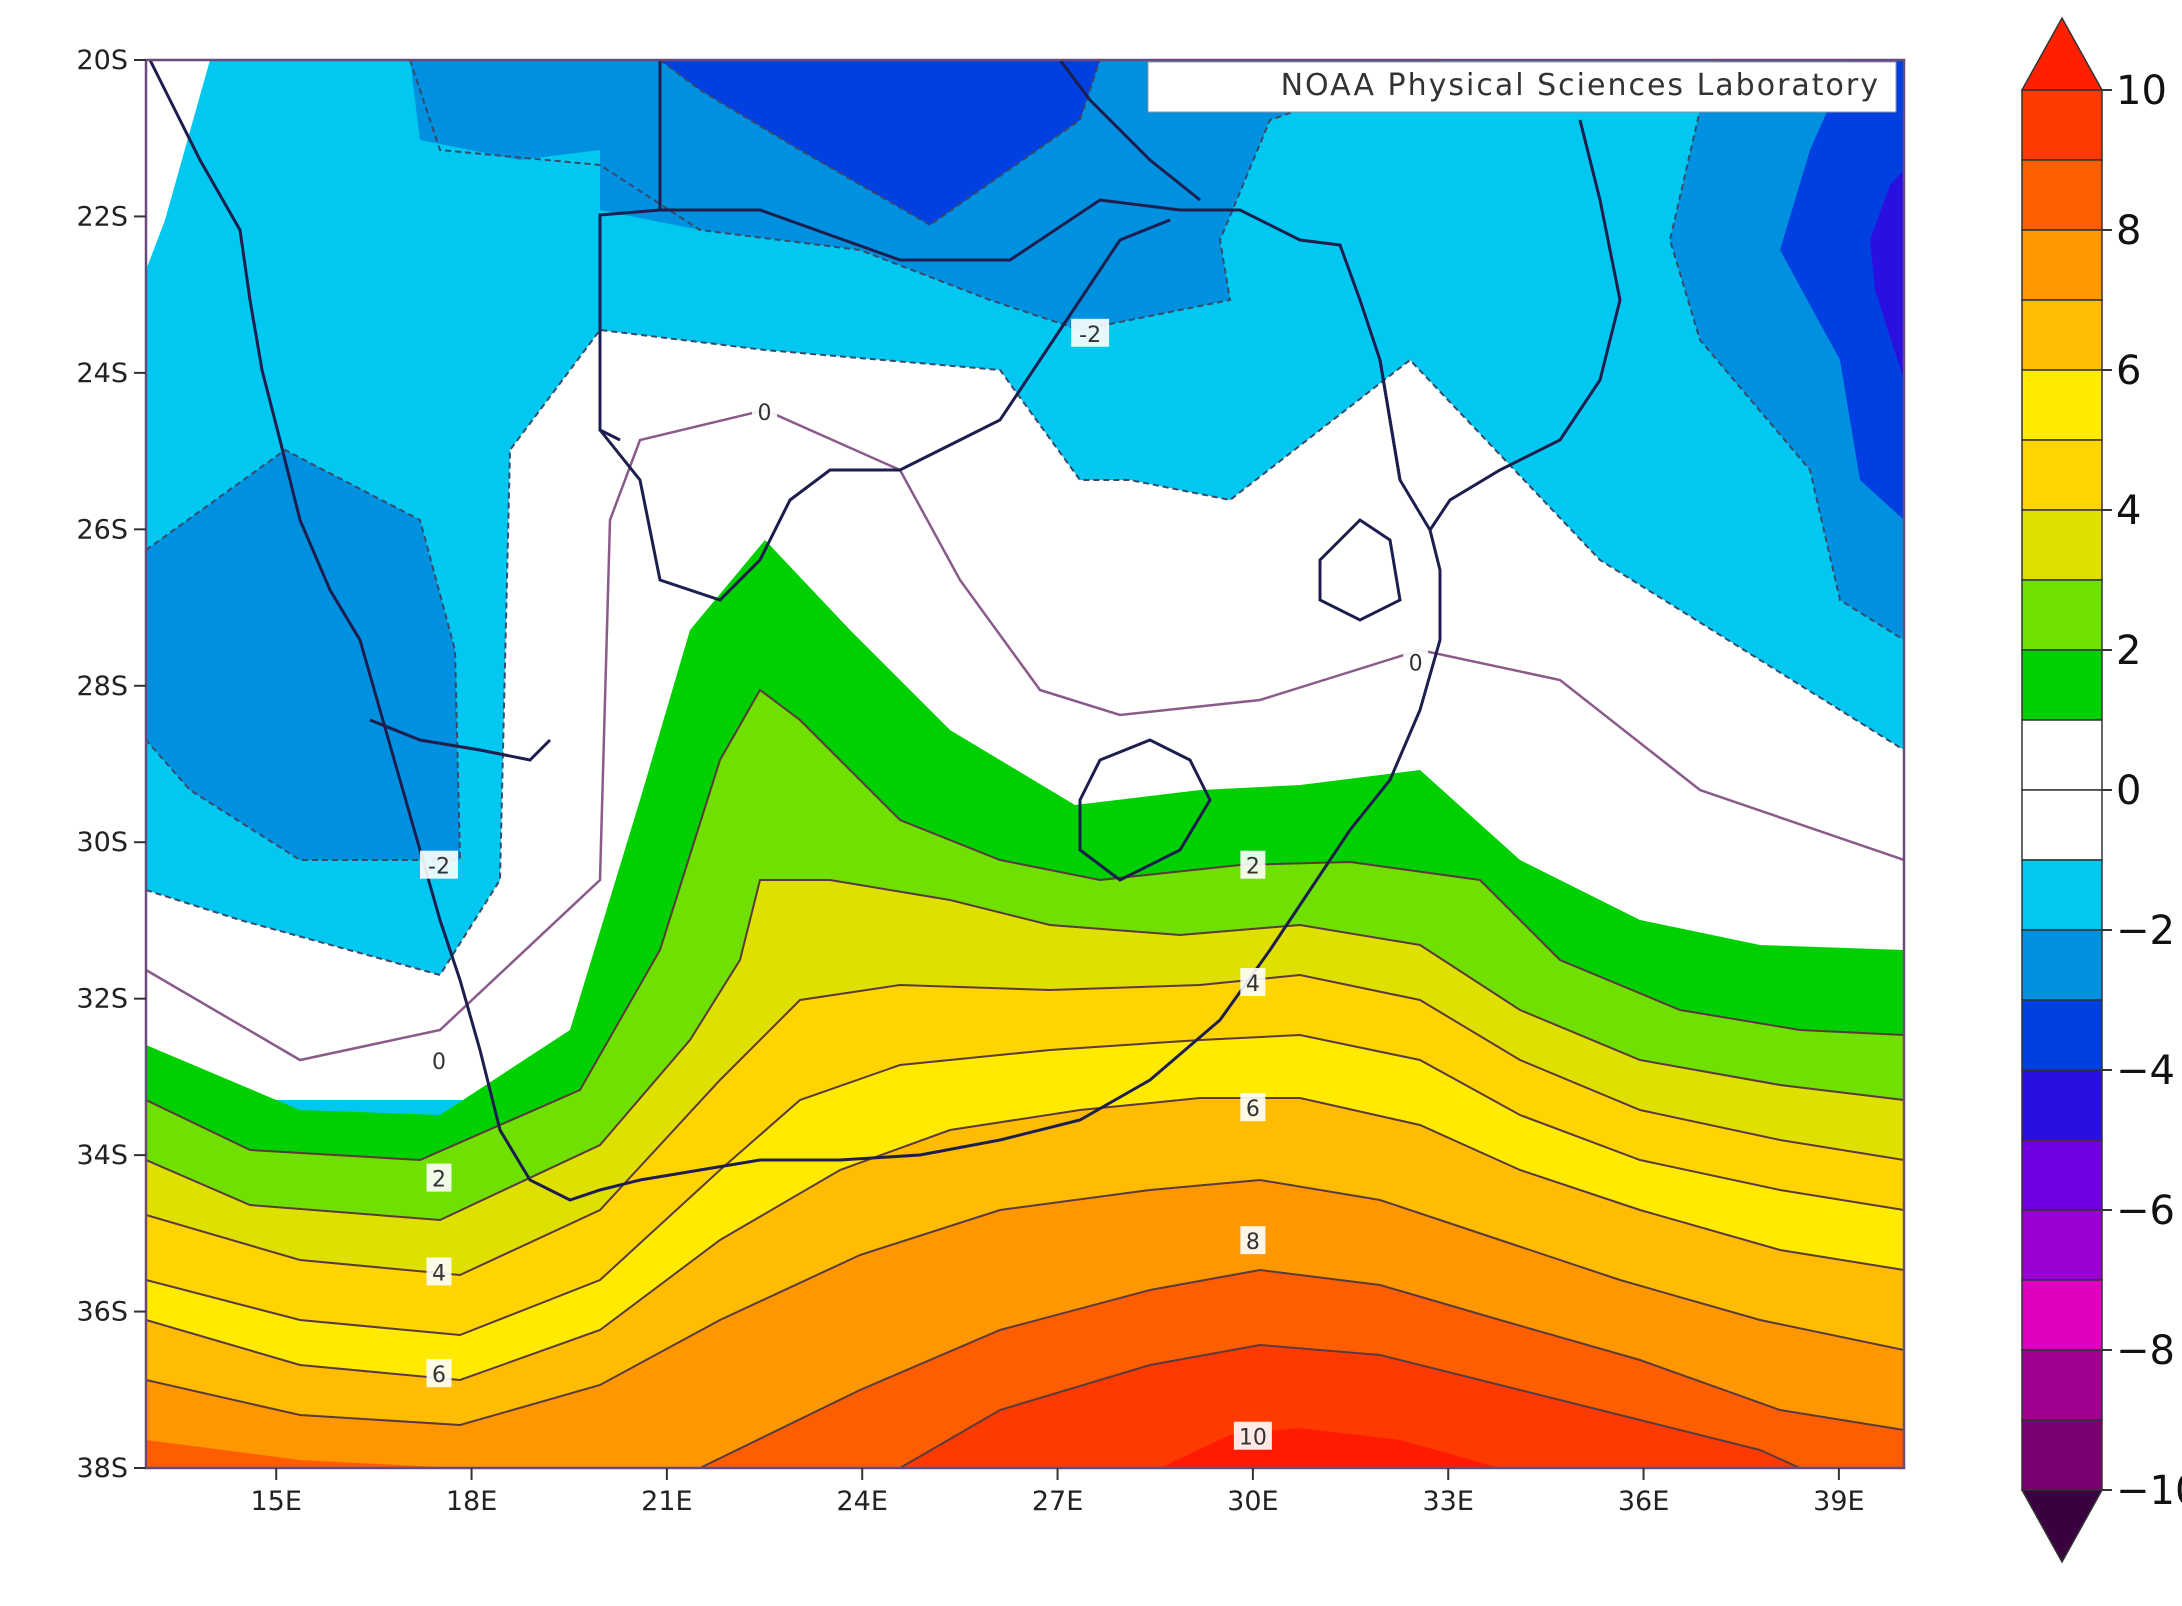 Image resolution: width=2182 pixels, height=1606 pixels. I want to click on colorbar-tick-label: 10, so click(2141, 91).